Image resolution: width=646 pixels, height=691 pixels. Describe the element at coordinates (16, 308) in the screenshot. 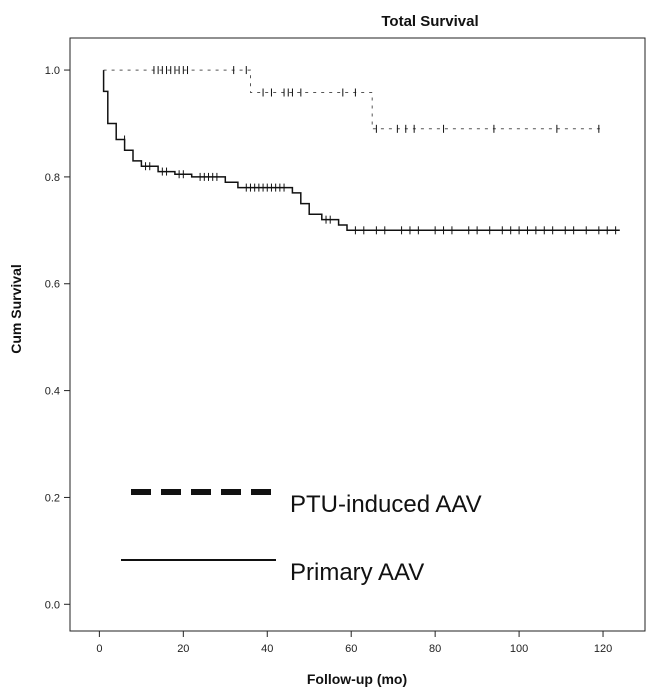

I see `y-axis-label: Cum Survival` at that location.